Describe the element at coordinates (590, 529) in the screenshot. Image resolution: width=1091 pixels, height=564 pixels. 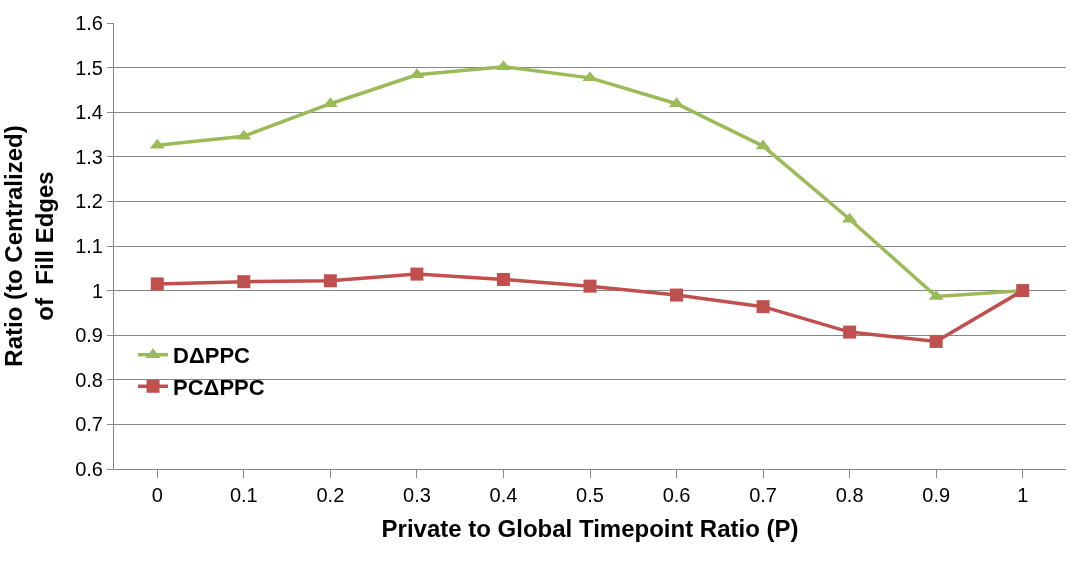
I see `x-axis-title: Private to Global Timepoint Ratio (P)` at that location.